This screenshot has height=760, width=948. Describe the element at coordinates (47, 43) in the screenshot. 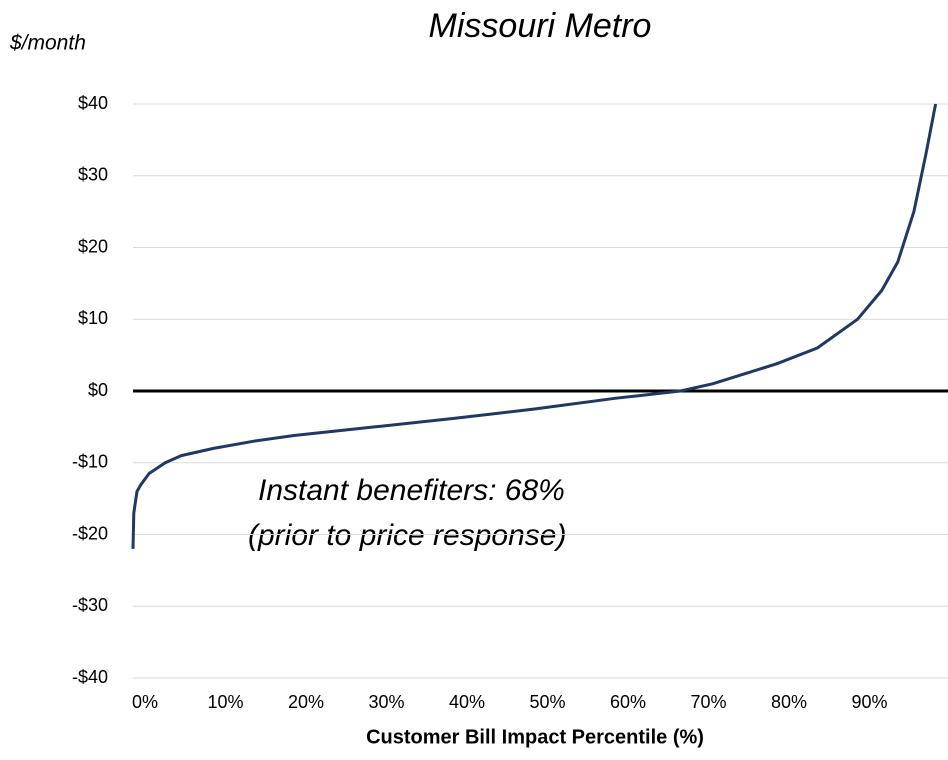

I see `y-axis-label: $/month` at that location.